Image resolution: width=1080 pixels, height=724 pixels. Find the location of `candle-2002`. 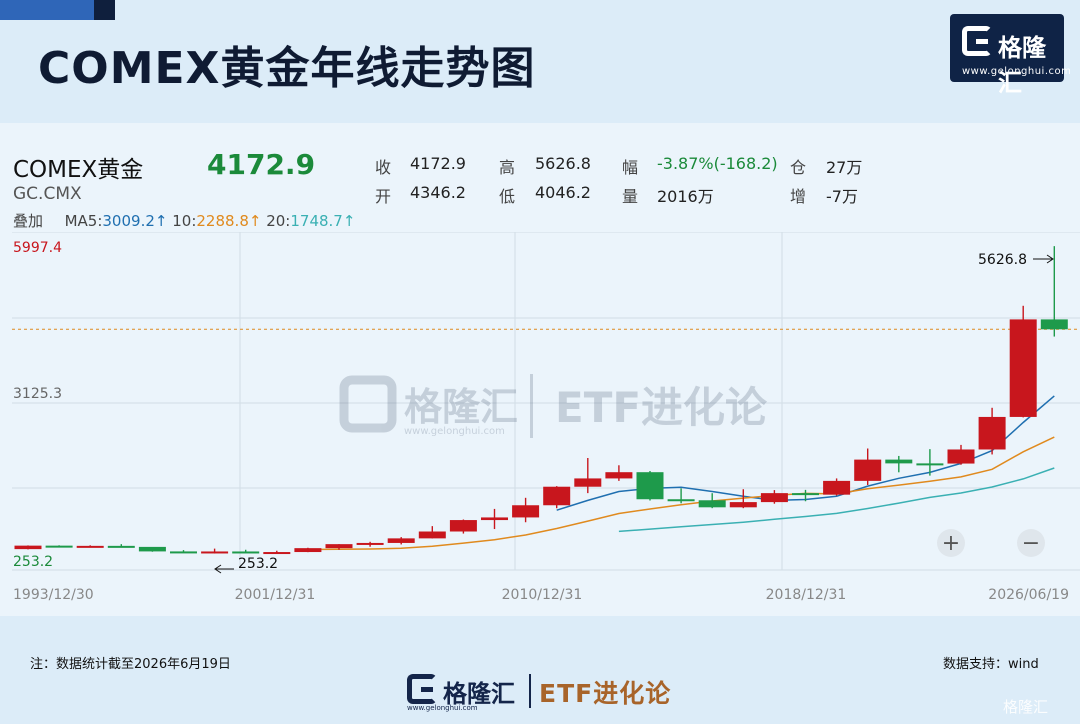

candle-2002 is located at coordinates (308, 550).